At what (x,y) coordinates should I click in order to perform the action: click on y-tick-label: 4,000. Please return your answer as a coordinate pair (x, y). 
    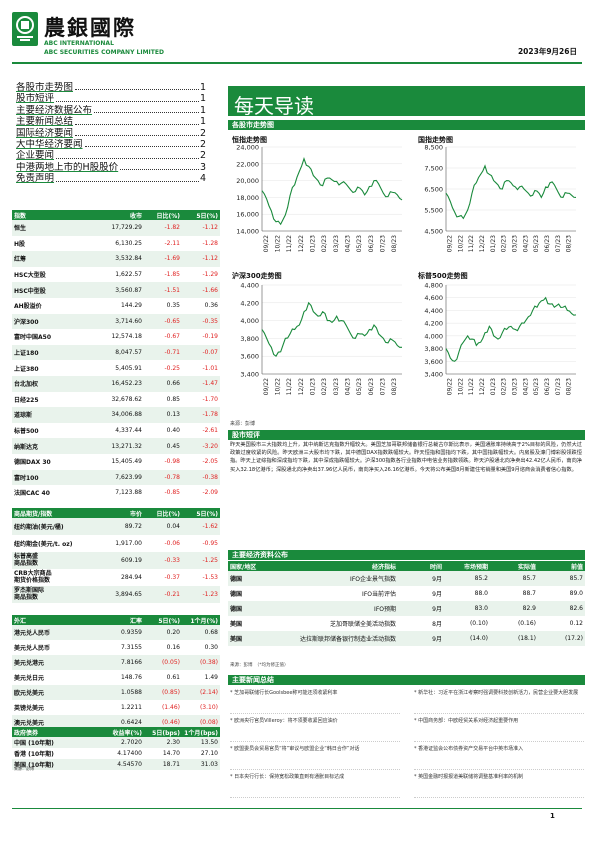
    Looking at the image, I should click on (249, 321).